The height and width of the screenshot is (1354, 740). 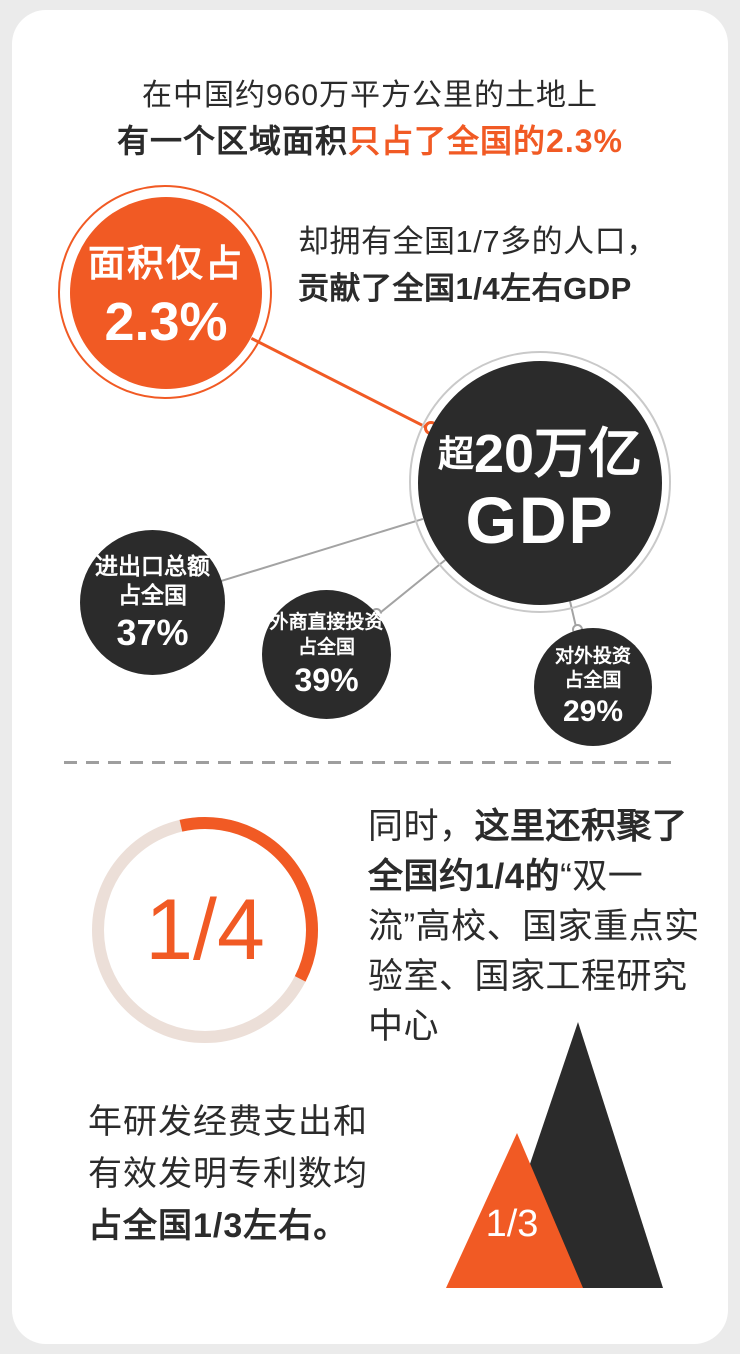 I want to click on gdp-unit: GDP, so click(x=540, y=519).